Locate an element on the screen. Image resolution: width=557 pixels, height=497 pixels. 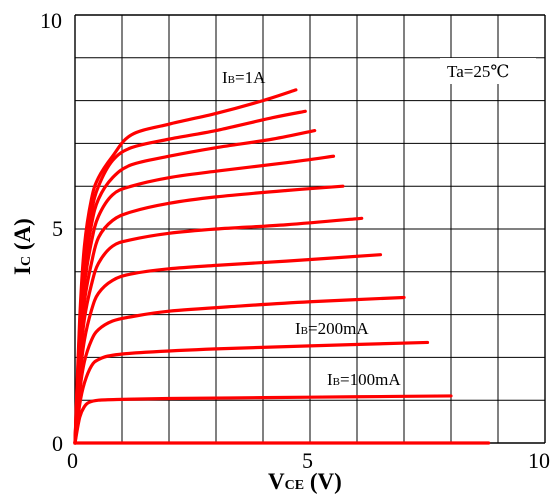
y-tick-label: 5 is located at coordinates (57, 228).